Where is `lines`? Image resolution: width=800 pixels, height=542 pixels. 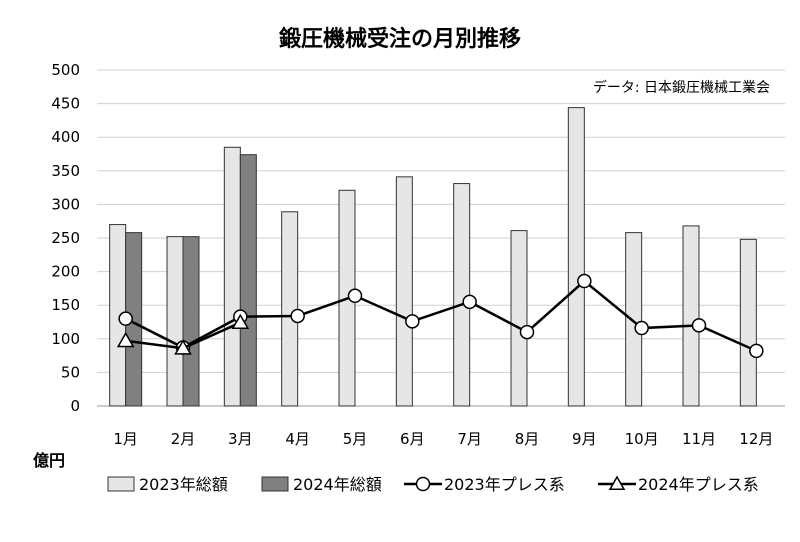 lines is located at coordinates (440, 316).